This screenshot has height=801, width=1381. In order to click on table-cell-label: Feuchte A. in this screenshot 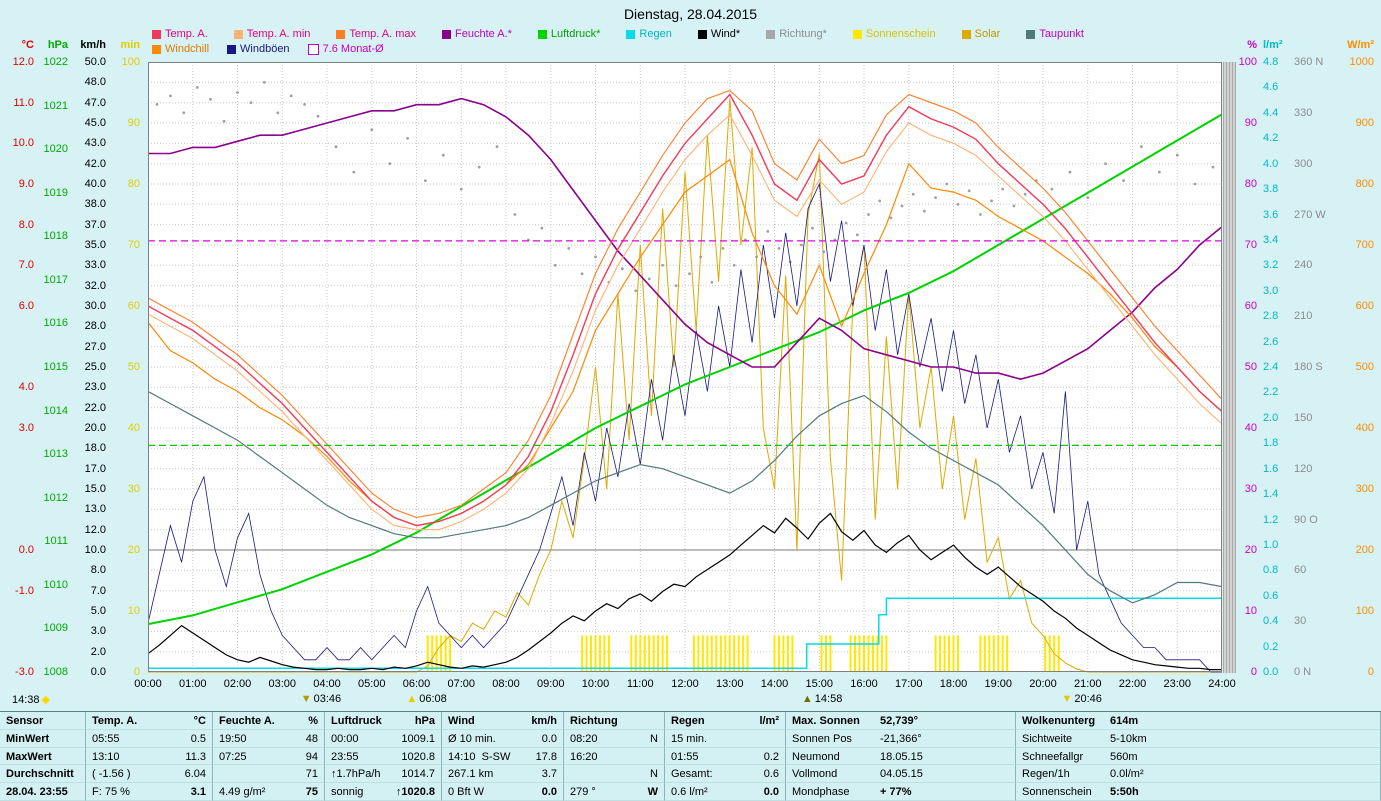, I will do `click(247, 721)`.